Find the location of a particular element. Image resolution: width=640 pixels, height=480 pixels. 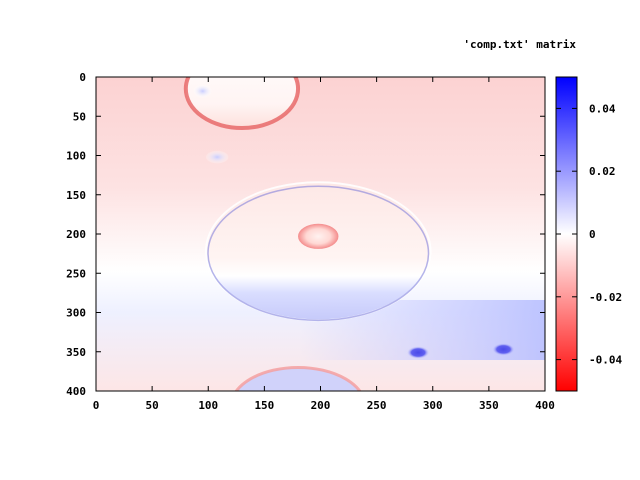

x-tick-label: 50 is located at coordinates (152, 405).